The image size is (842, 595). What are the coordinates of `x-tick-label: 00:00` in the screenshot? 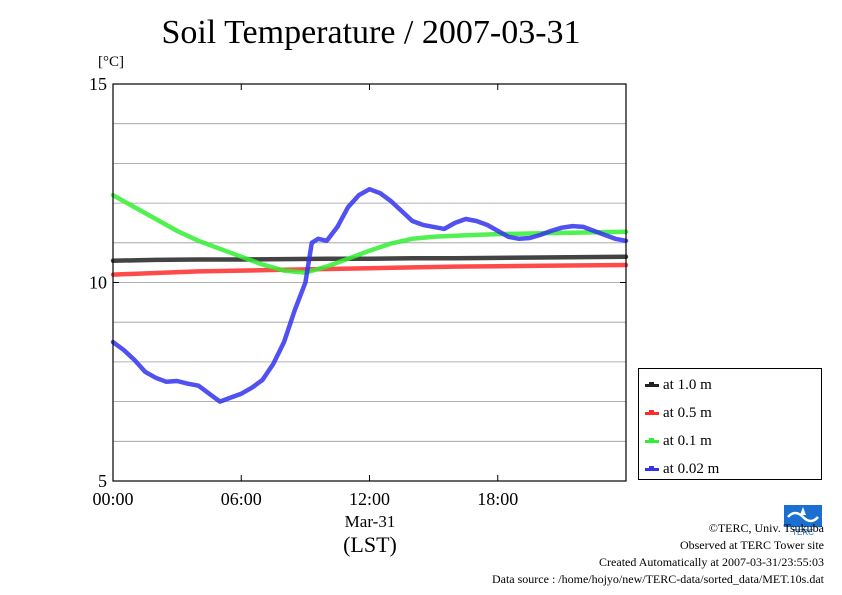 It's located at (112, 499).